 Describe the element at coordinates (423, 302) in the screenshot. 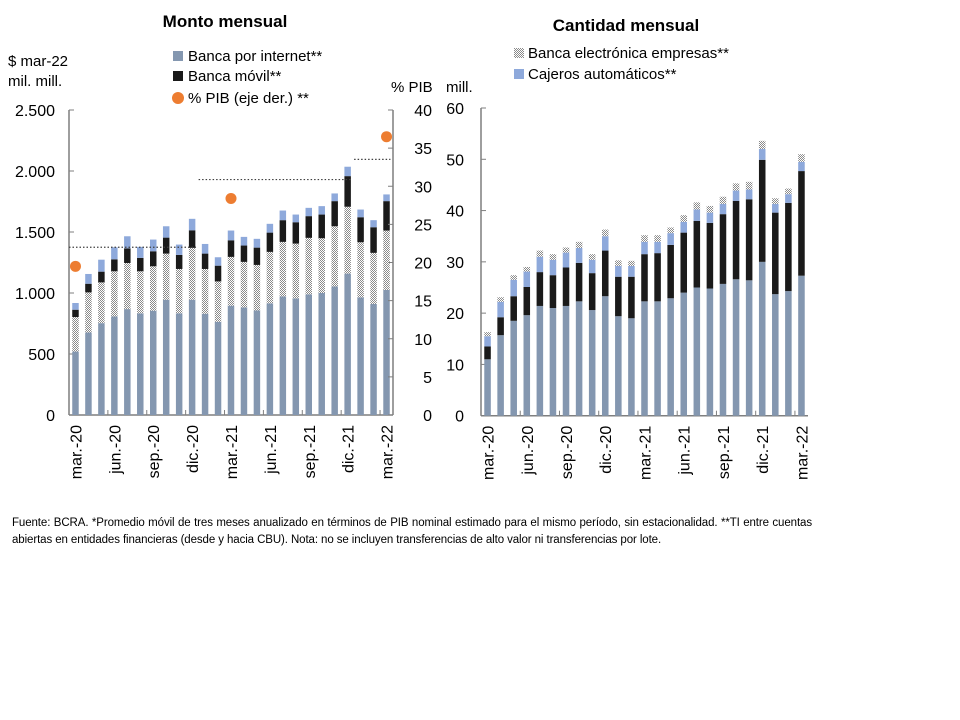

I see `left-y2-tick-label: 15` at that location.